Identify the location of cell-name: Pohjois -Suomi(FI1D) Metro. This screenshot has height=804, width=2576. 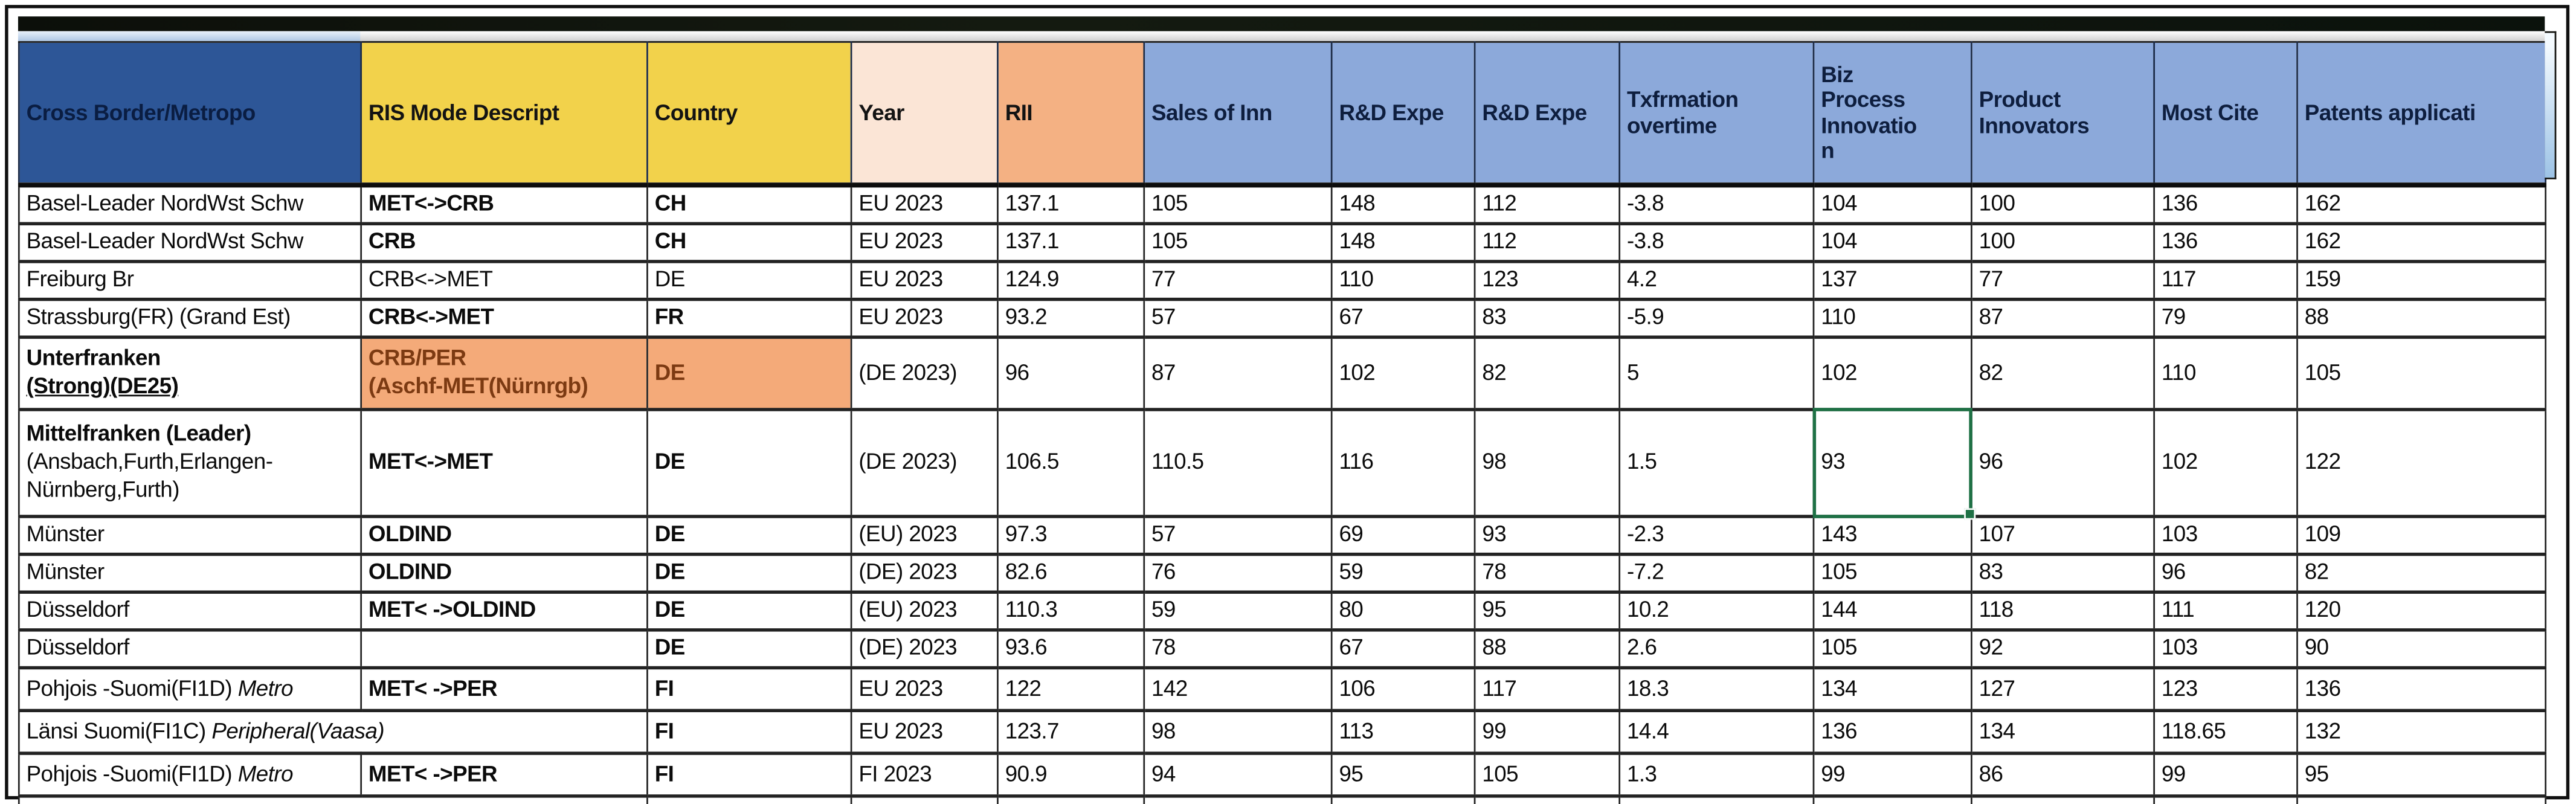
(190, 690).